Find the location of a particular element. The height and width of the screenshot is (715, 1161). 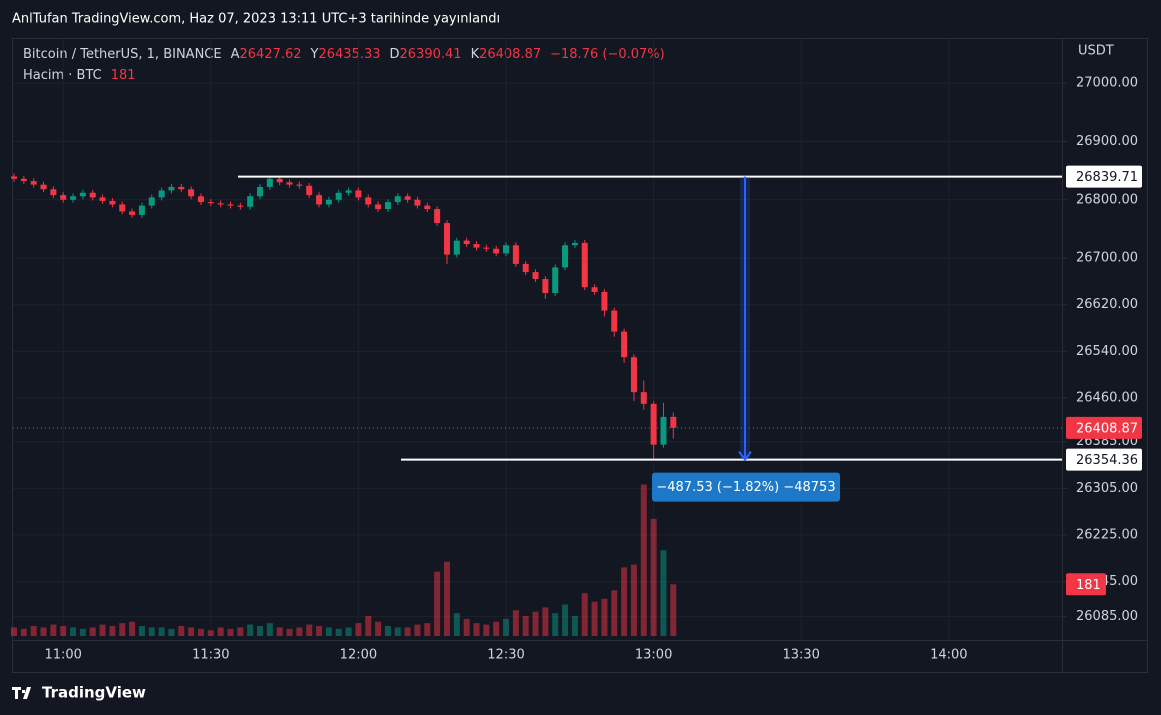

y-tick-label: 26620.00 is located at coordinates (1107, 304).